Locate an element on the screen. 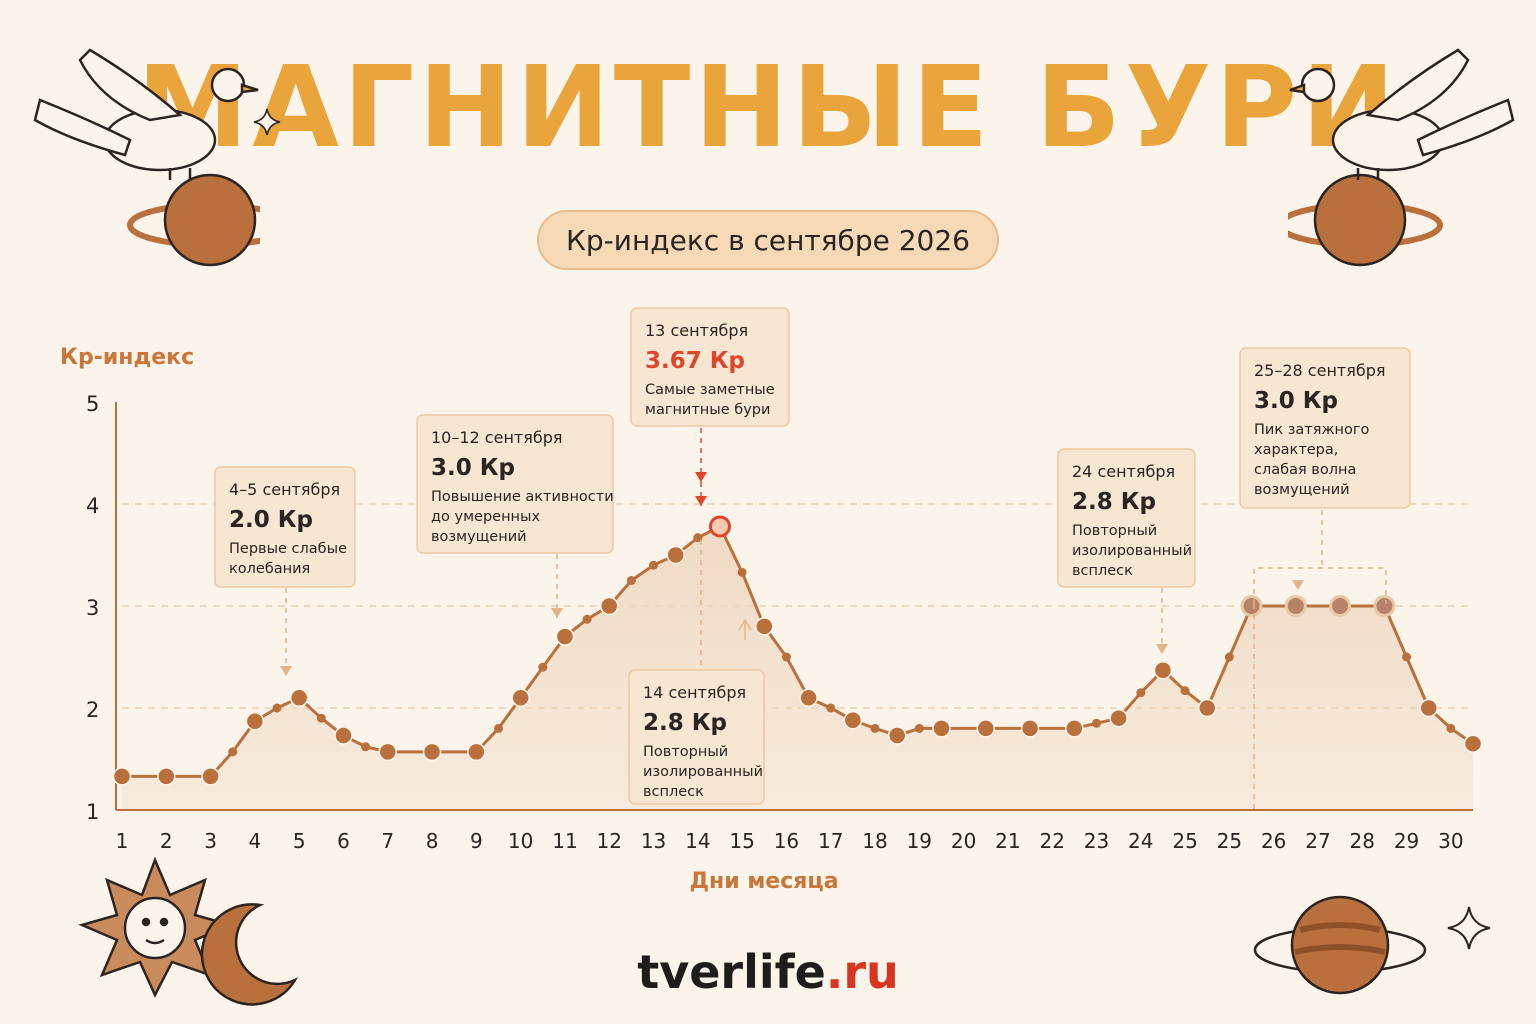 The image size is (1536, 1024). callout-date: 13 сентября is located at coordinates (696, 330).